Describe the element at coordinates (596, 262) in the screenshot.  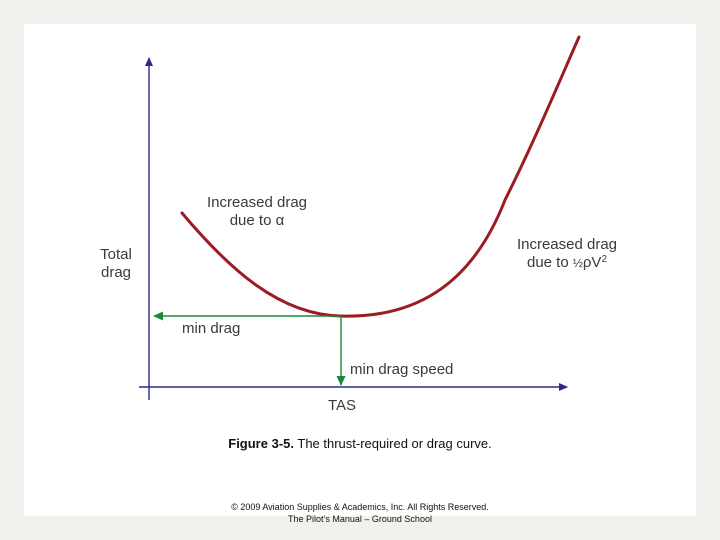
I see `right-annotation-v: V` at that location.